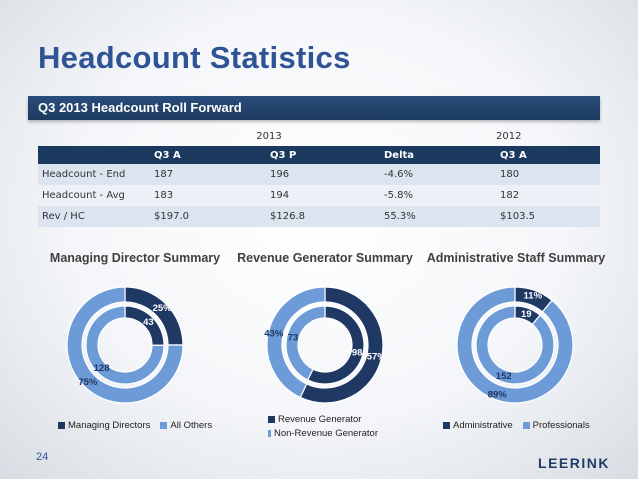 This screenshot has height=479, width=638. What do you see at coordinates (438, 155) in the screenshot?
I see `column-header: Delta` at bounding box center [438, 155].